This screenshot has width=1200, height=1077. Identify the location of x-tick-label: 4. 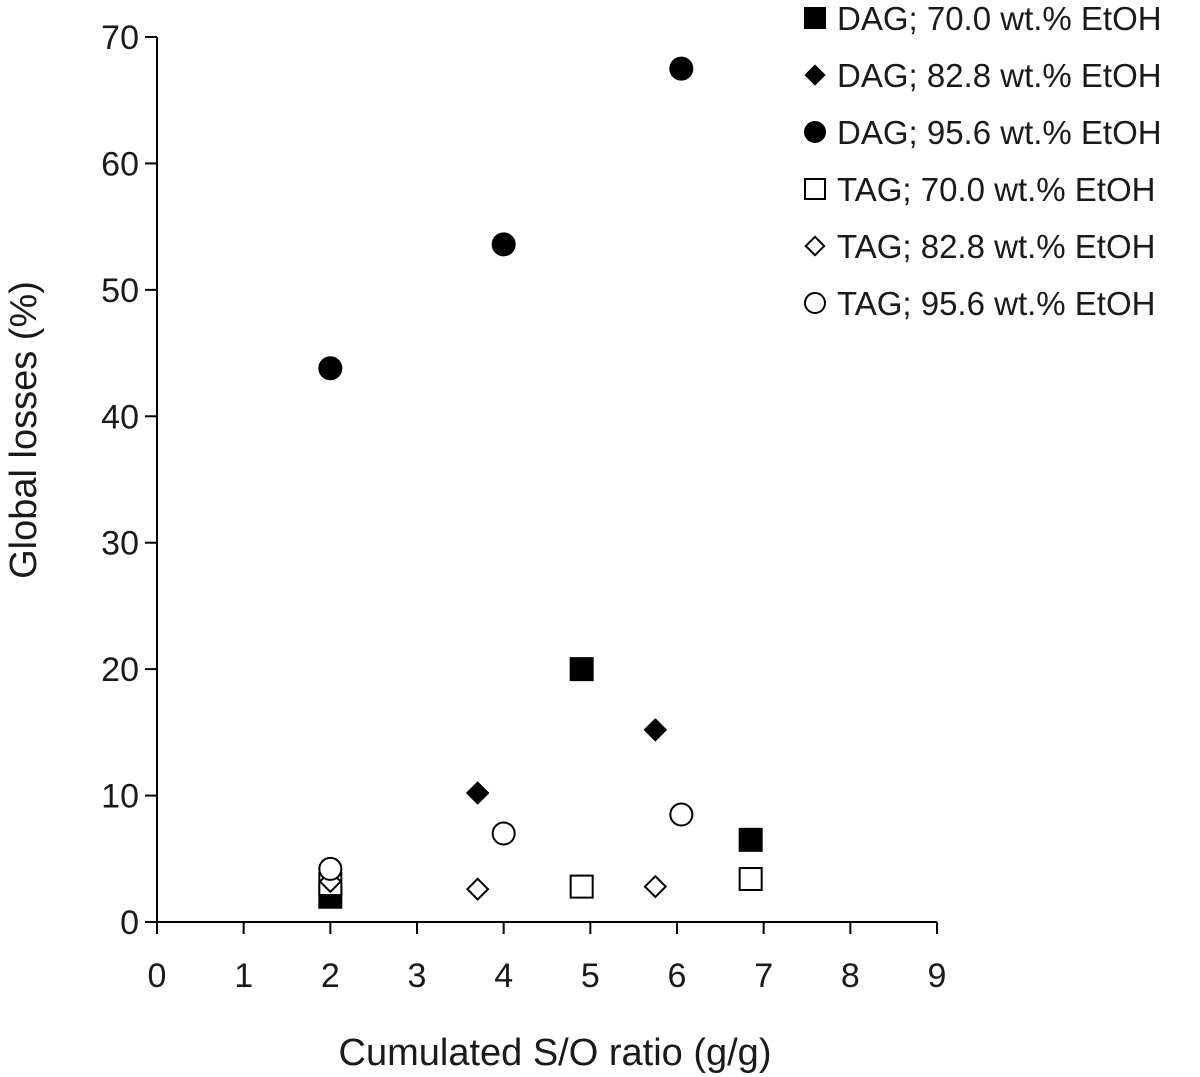
(503, 976).